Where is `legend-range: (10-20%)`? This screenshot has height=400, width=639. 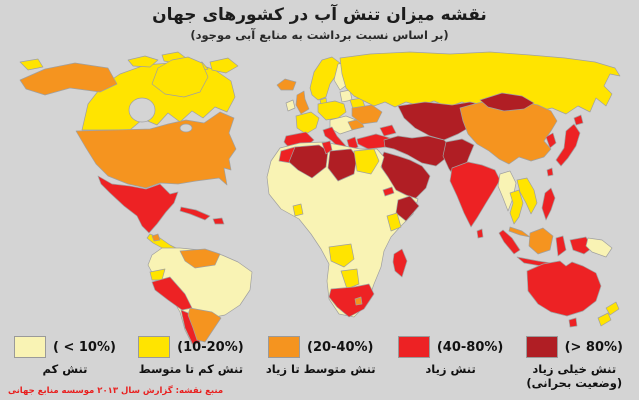 legend-range: (10-20%) is located at coordinates (210, 347).